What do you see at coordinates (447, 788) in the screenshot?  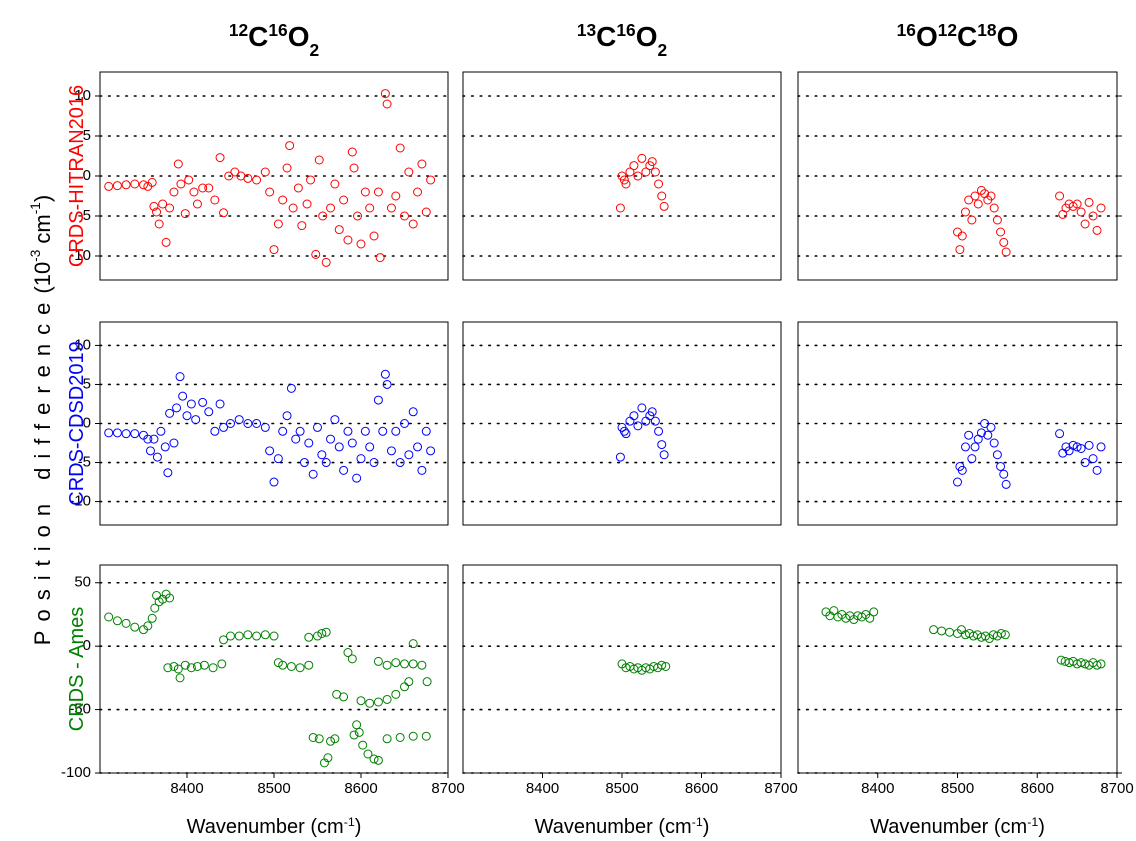 I see `x-tick-label: 8700` at bounding box center [447, 788].